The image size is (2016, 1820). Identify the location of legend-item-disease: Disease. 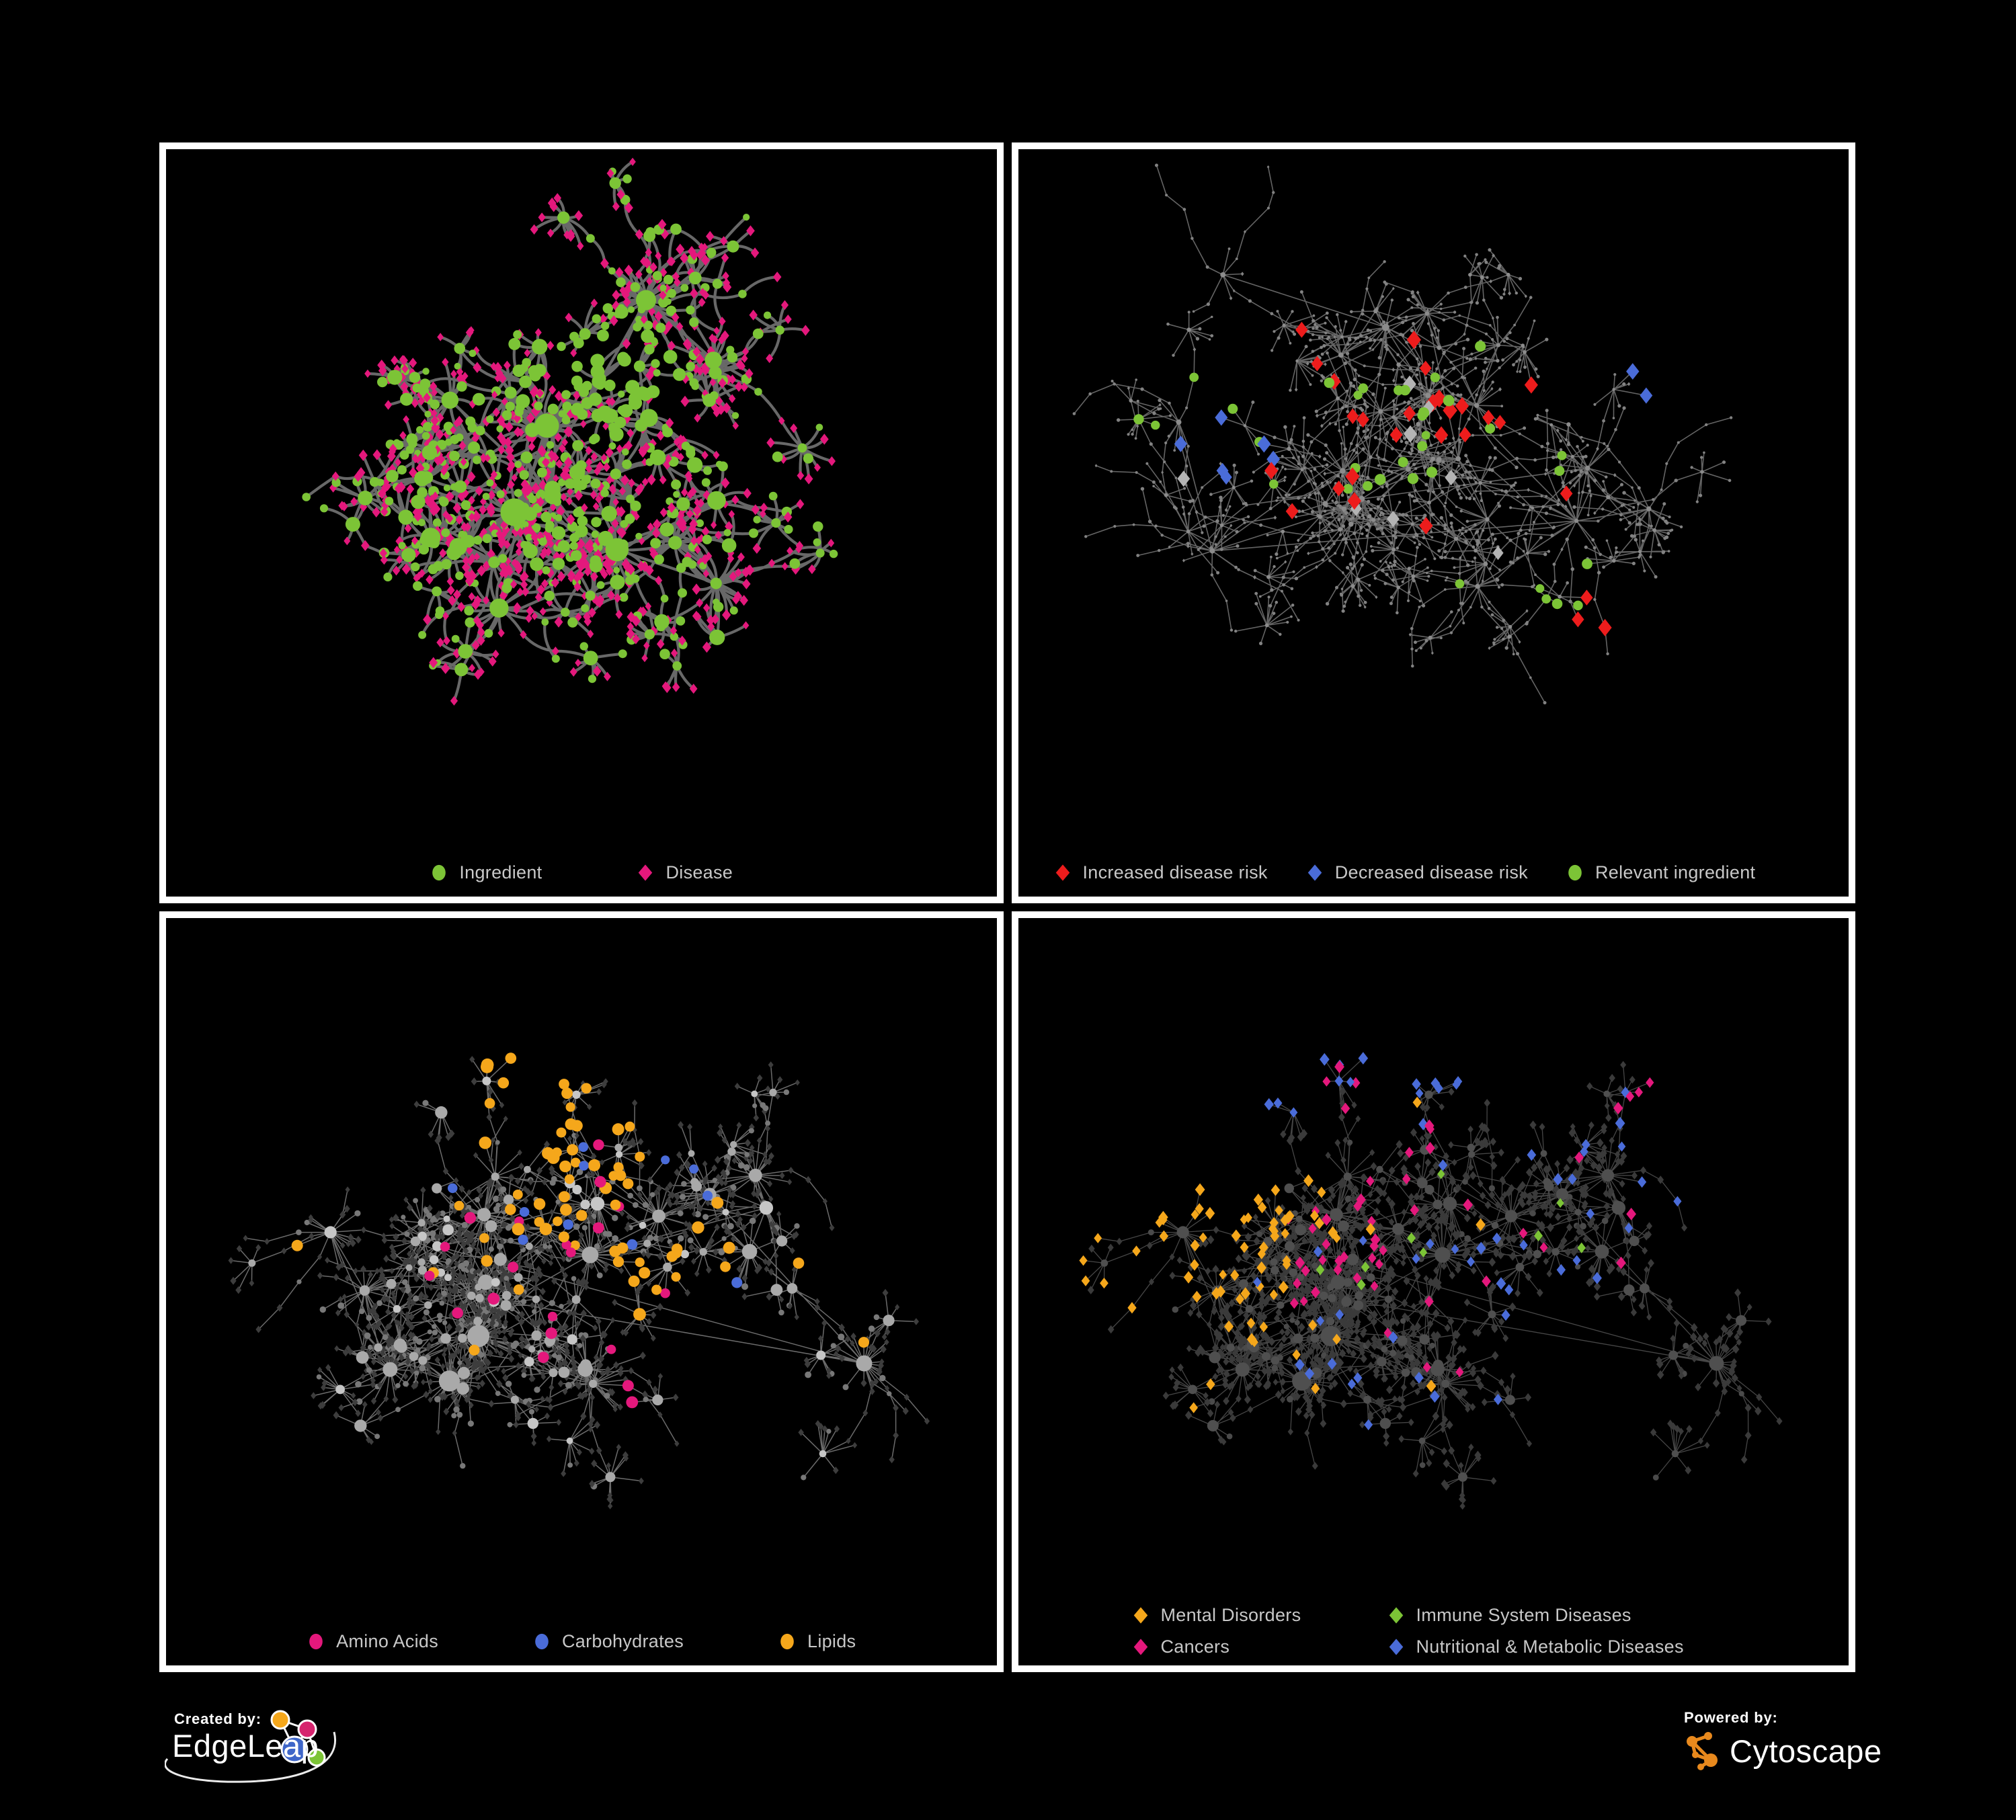
(684, 873).